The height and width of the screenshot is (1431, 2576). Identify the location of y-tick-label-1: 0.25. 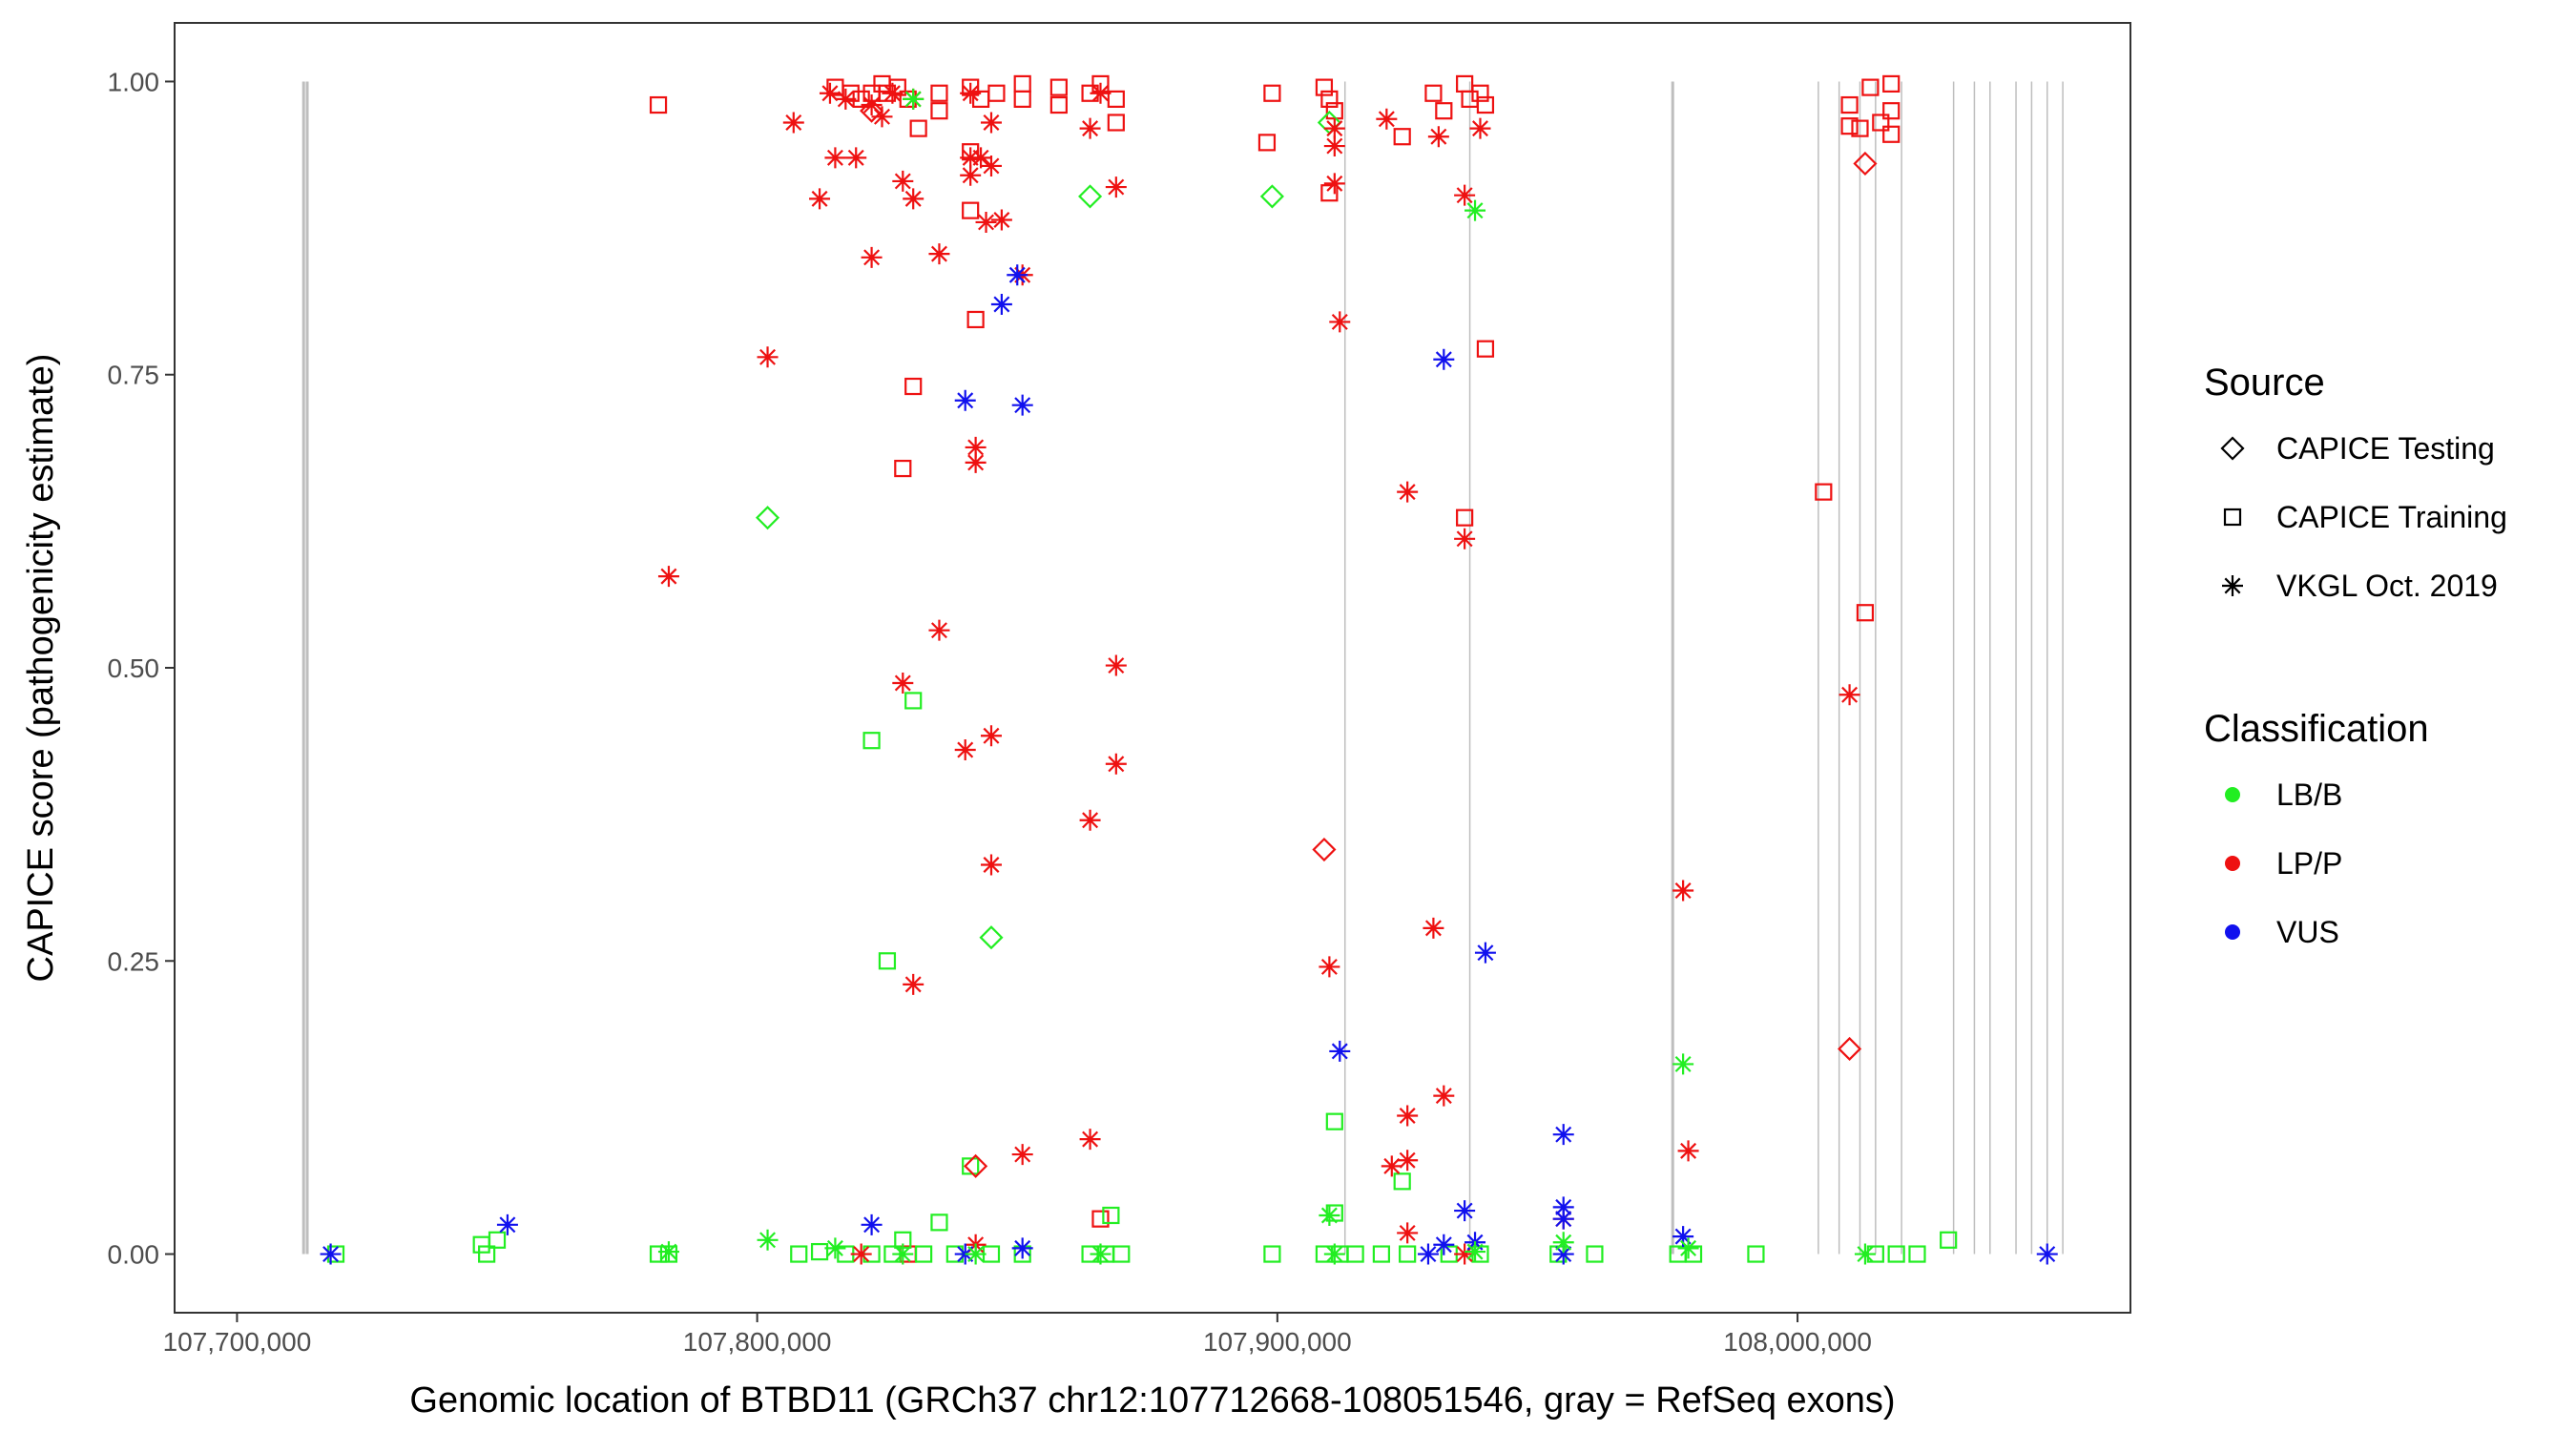
(134, 961).